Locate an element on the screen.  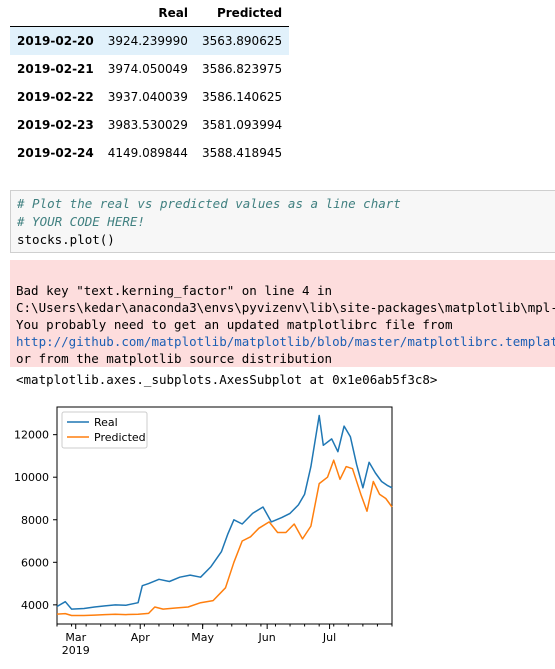
code-line: stocks.plot() is located at coordinates (66, 239).